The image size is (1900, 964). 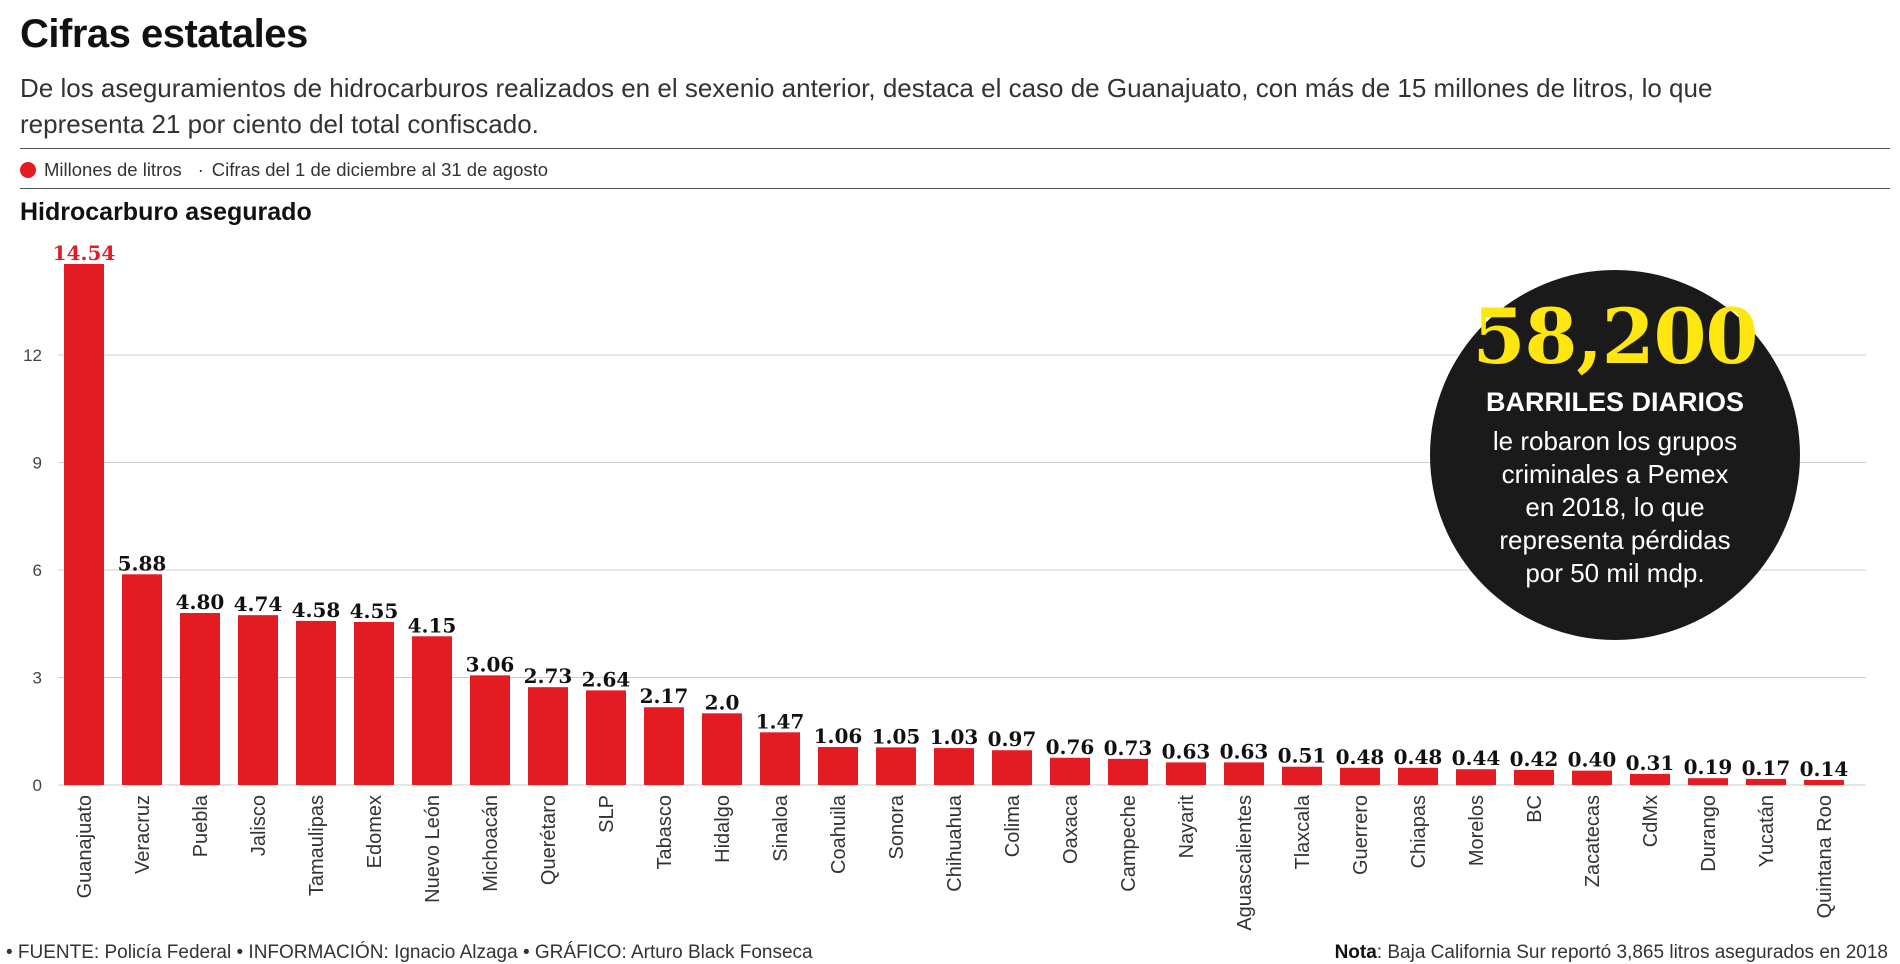 What do you see at coordinates (166, 212) in the screenshot?
I see `chart-title: Hidrocarburo asegurado` at bounding box center [166, 212].